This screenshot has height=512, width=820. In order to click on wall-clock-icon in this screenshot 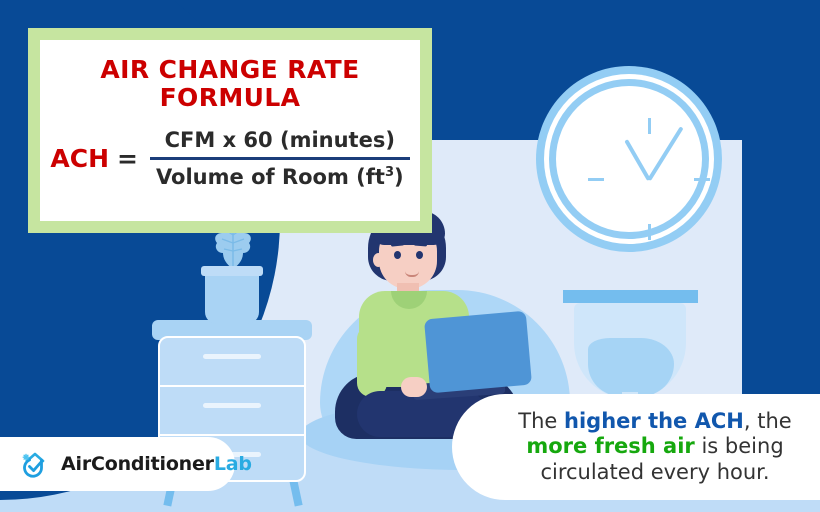, I will do `click(629, 159)`.